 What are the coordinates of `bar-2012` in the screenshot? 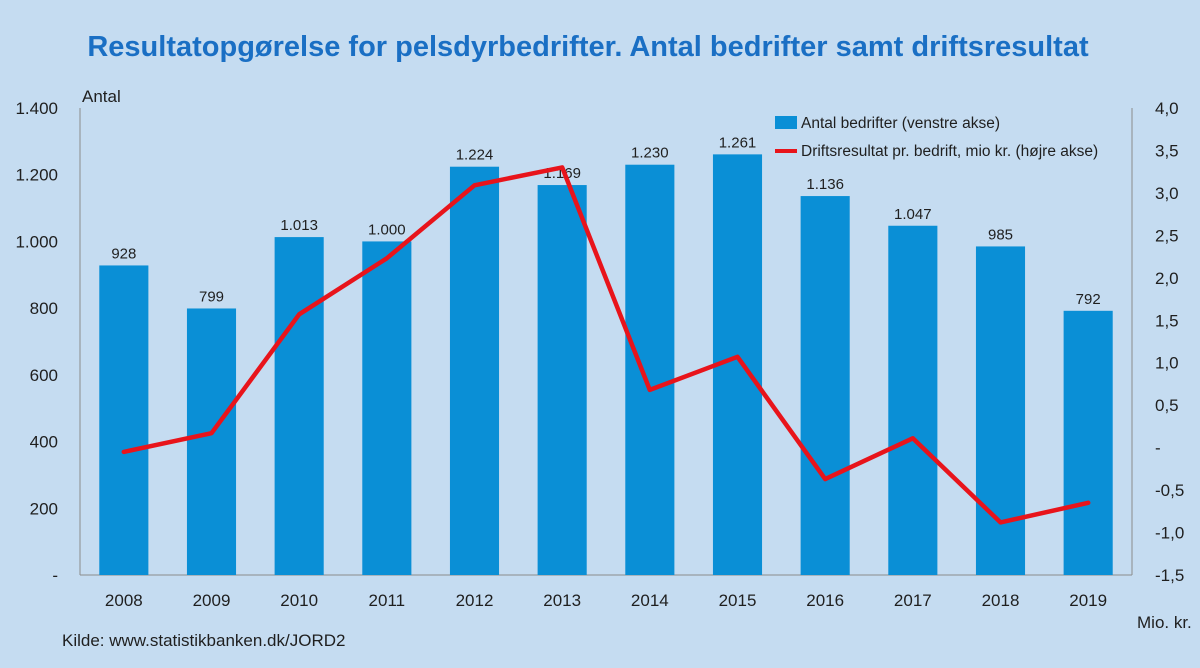 It's located at (474, 371).